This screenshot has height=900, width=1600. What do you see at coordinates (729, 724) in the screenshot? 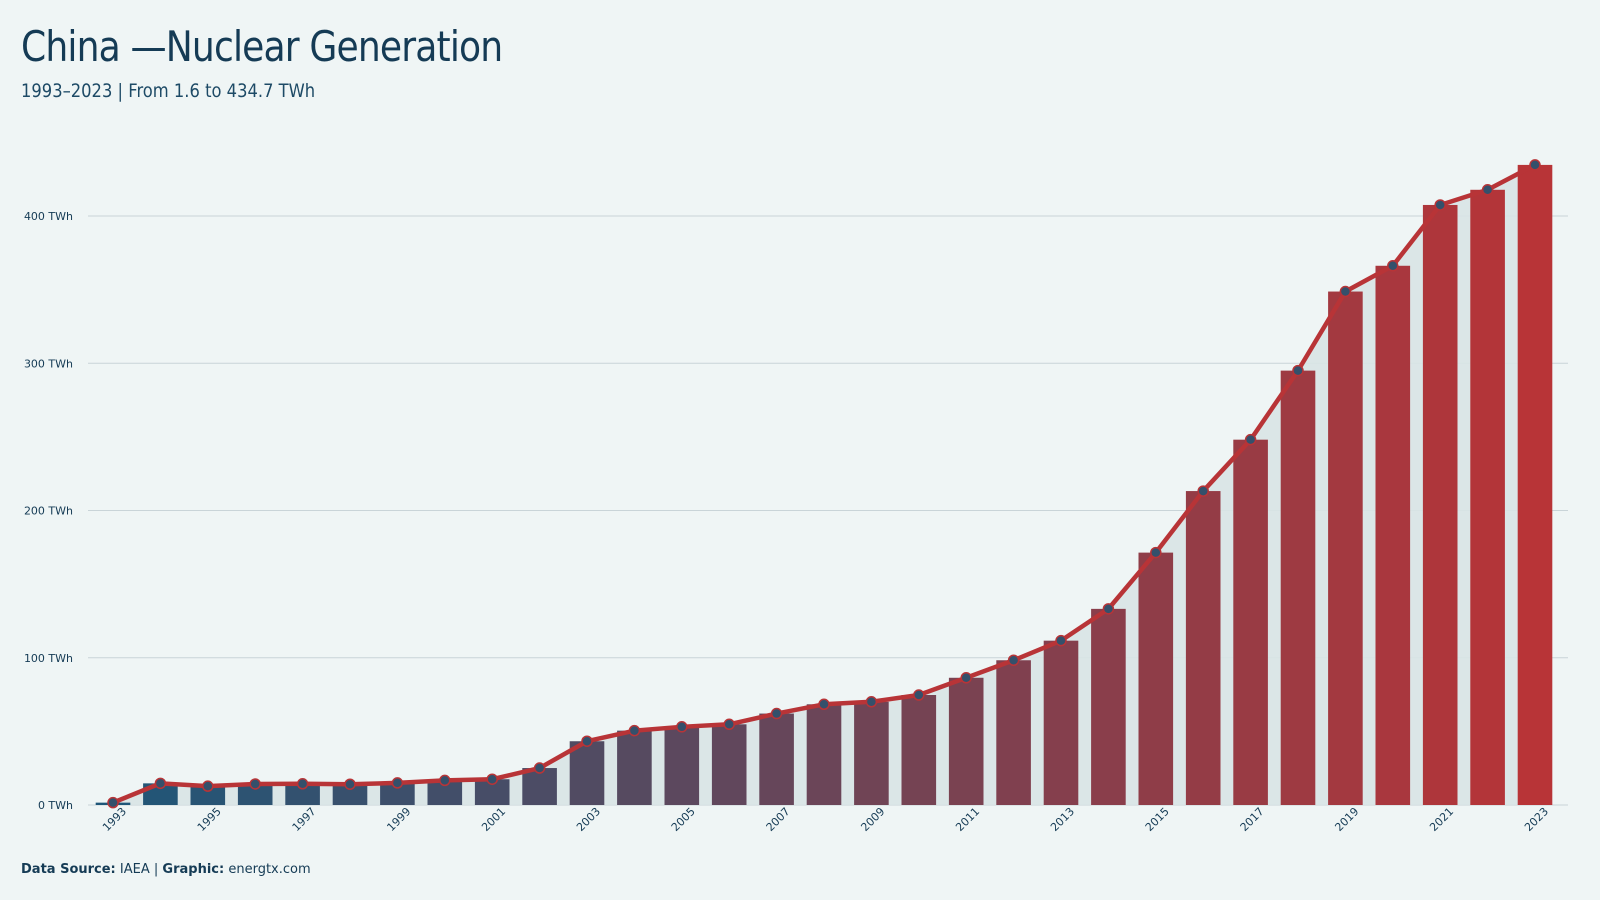
I see `marker-2006` at bounding box center [729, 724].